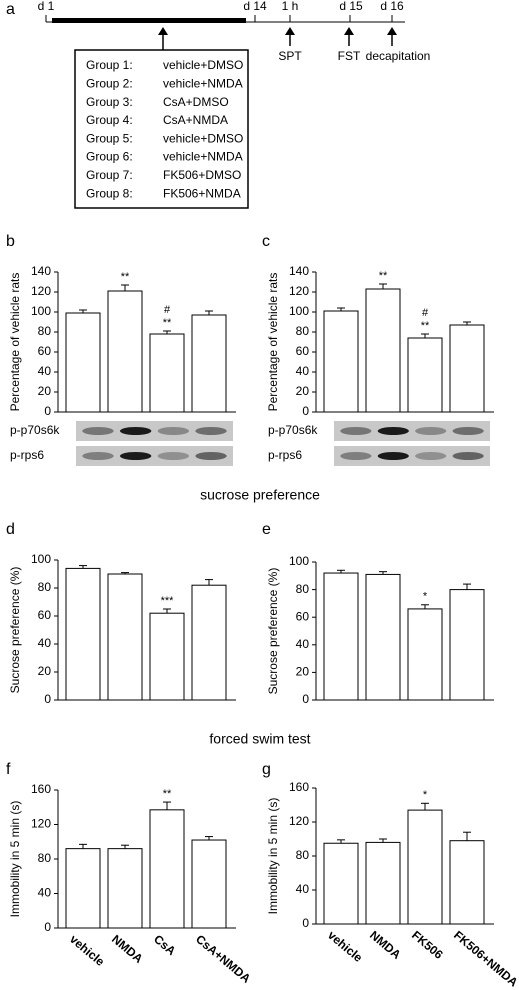  Describe the element at coordinates (273, 631) in the screenshot. I see `y-axis-label: Sucrose preference (%)` at that location.